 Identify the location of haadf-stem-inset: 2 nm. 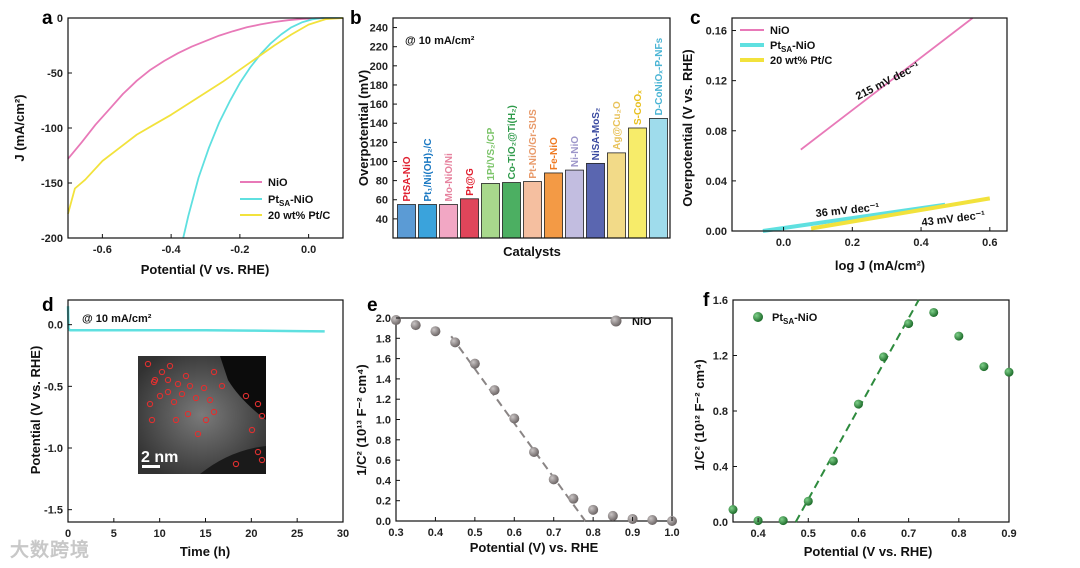
(202, 415).